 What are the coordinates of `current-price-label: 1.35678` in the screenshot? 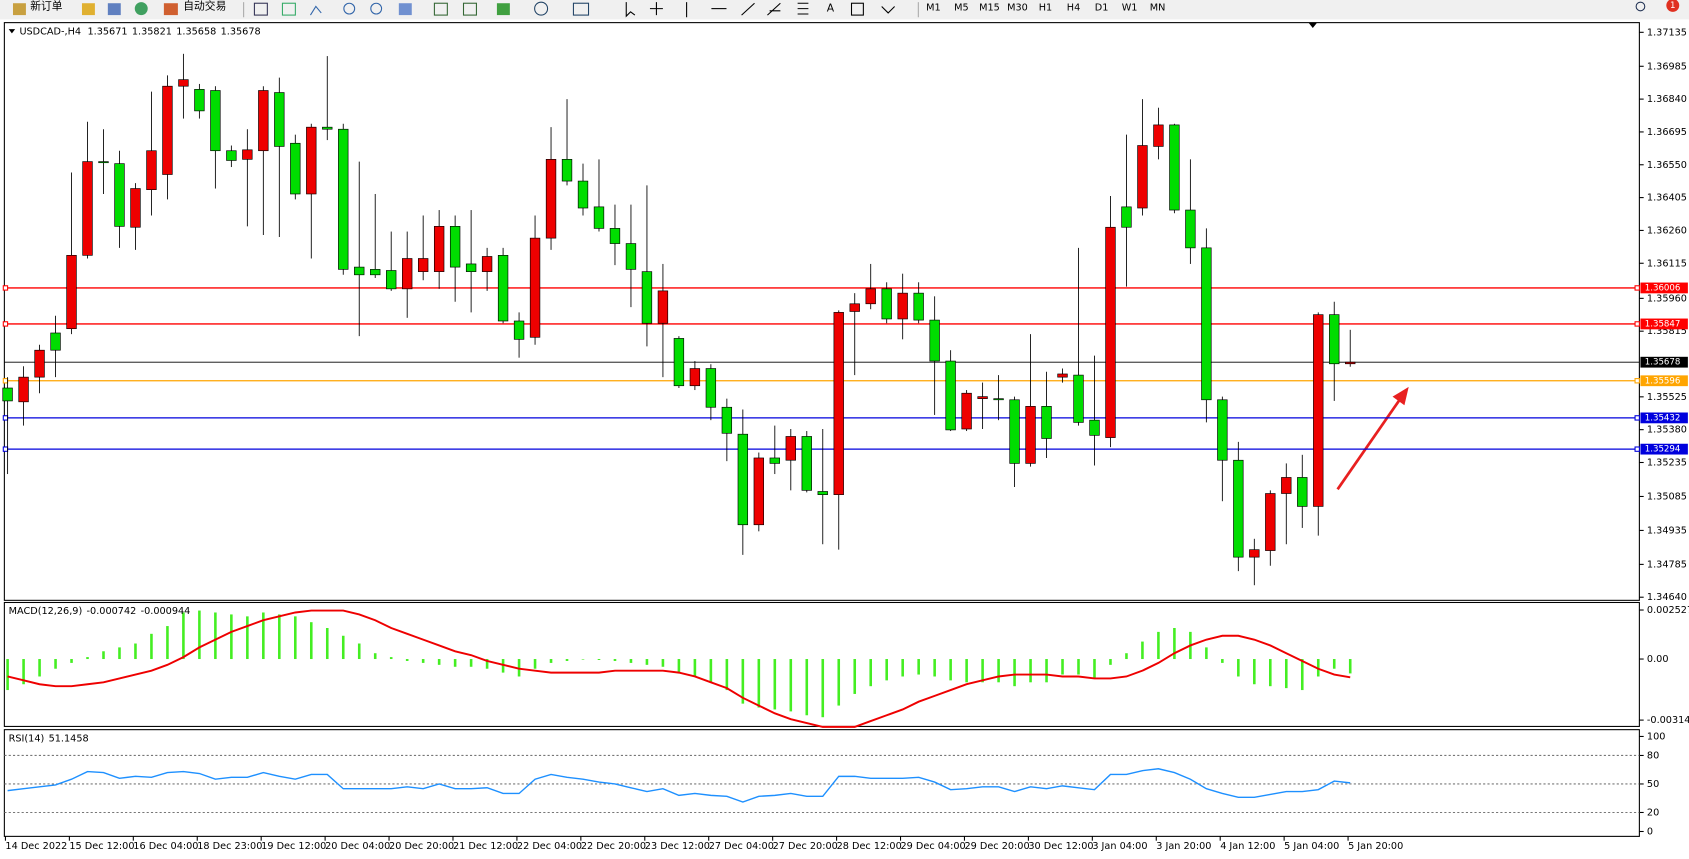 It's located at (1663, 363).